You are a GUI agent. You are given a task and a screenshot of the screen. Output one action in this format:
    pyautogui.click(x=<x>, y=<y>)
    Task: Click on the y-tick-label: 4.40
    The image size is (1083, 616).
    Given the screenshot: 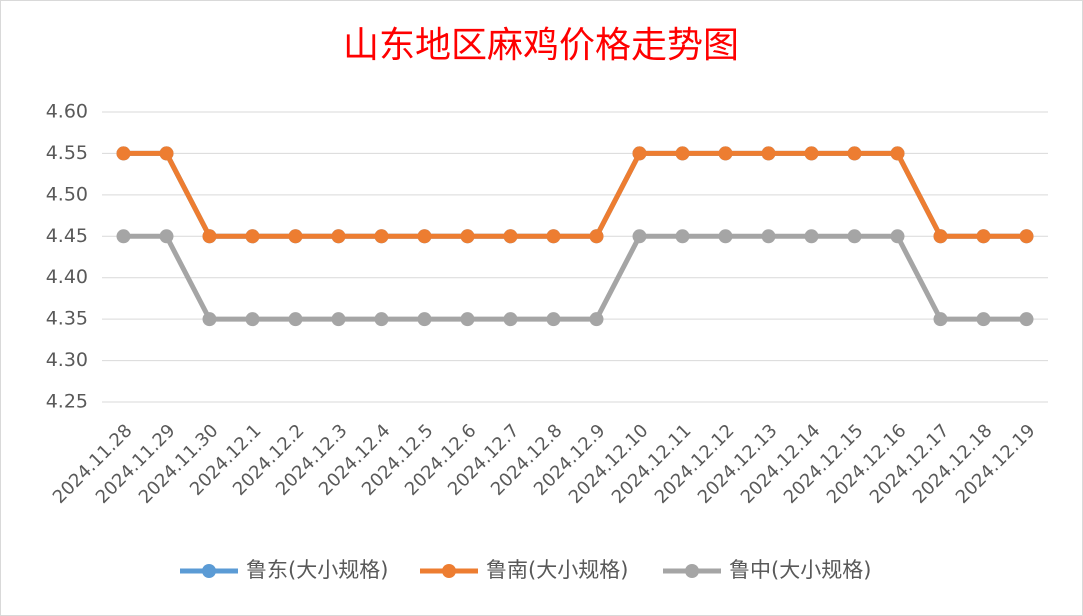 What is the action you would take?
    pyautogui.click(x=67, y=277)
    